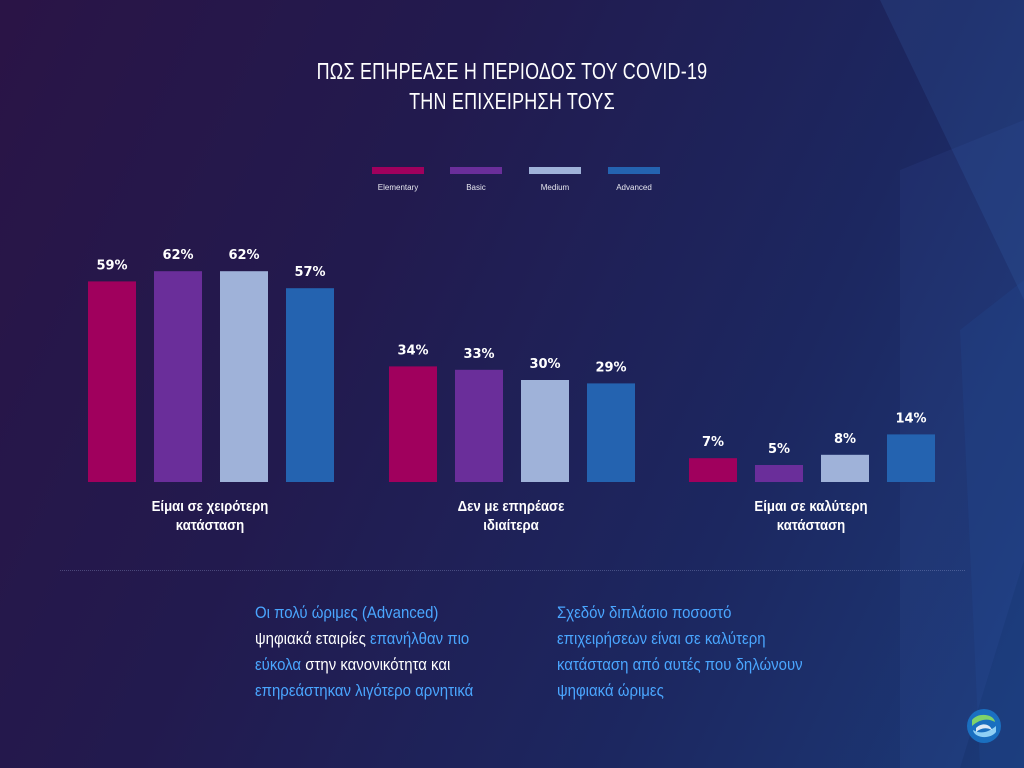 This screenshot has height=768, width=1024. Describe the element at coordinates (610, 367) in the screenshot. I see `data-label-unaffected-advanced: 29%` at that location.